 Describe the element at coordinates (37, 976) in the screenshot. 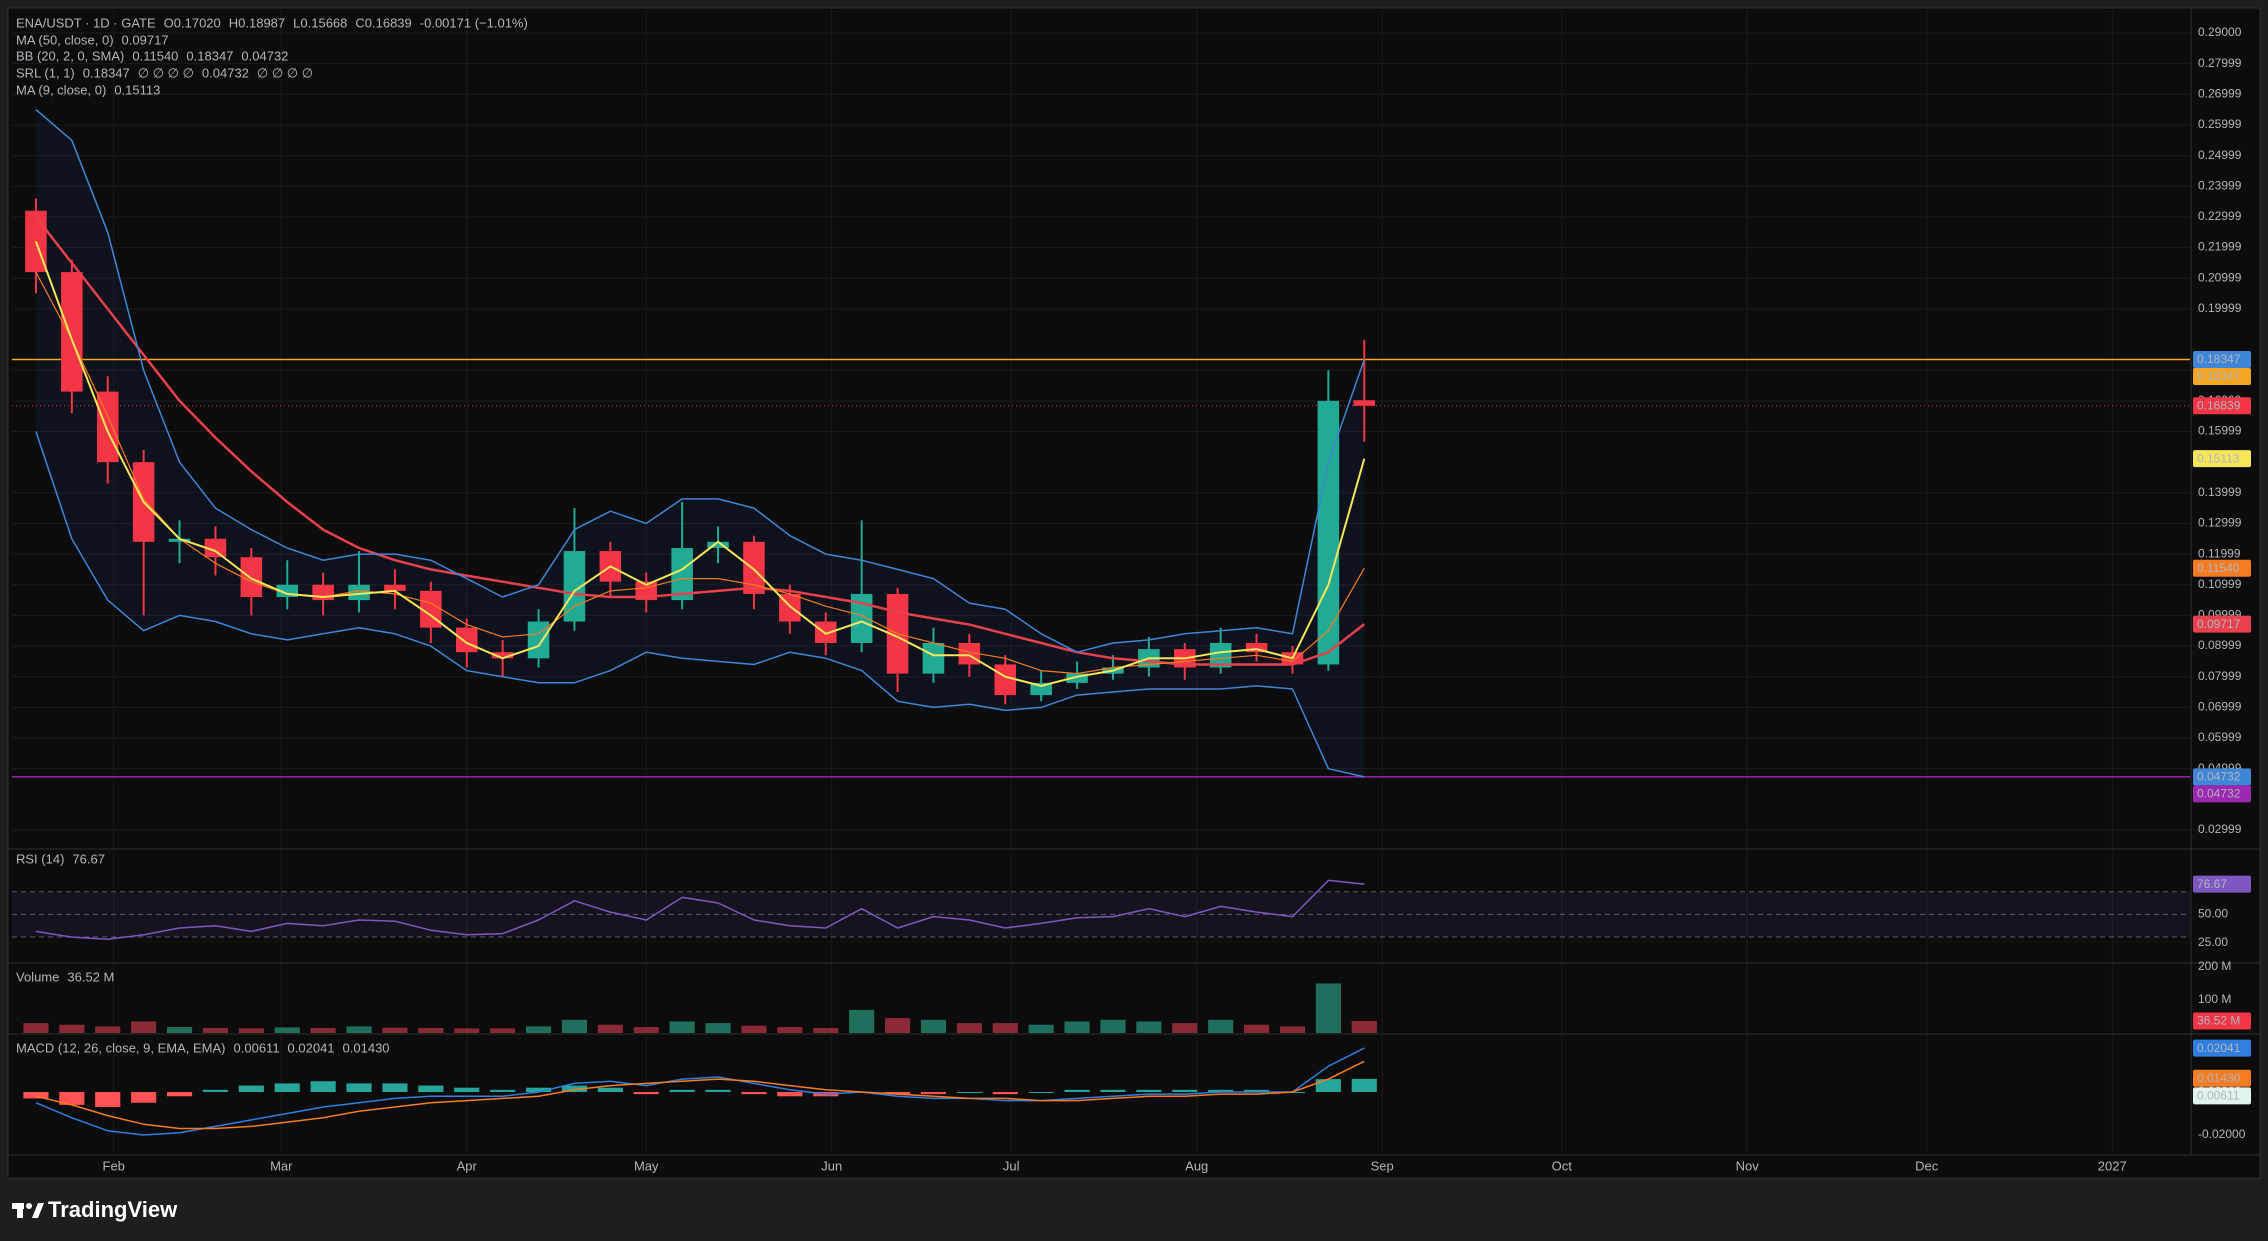

I see `legend-text: Volume` at that location.